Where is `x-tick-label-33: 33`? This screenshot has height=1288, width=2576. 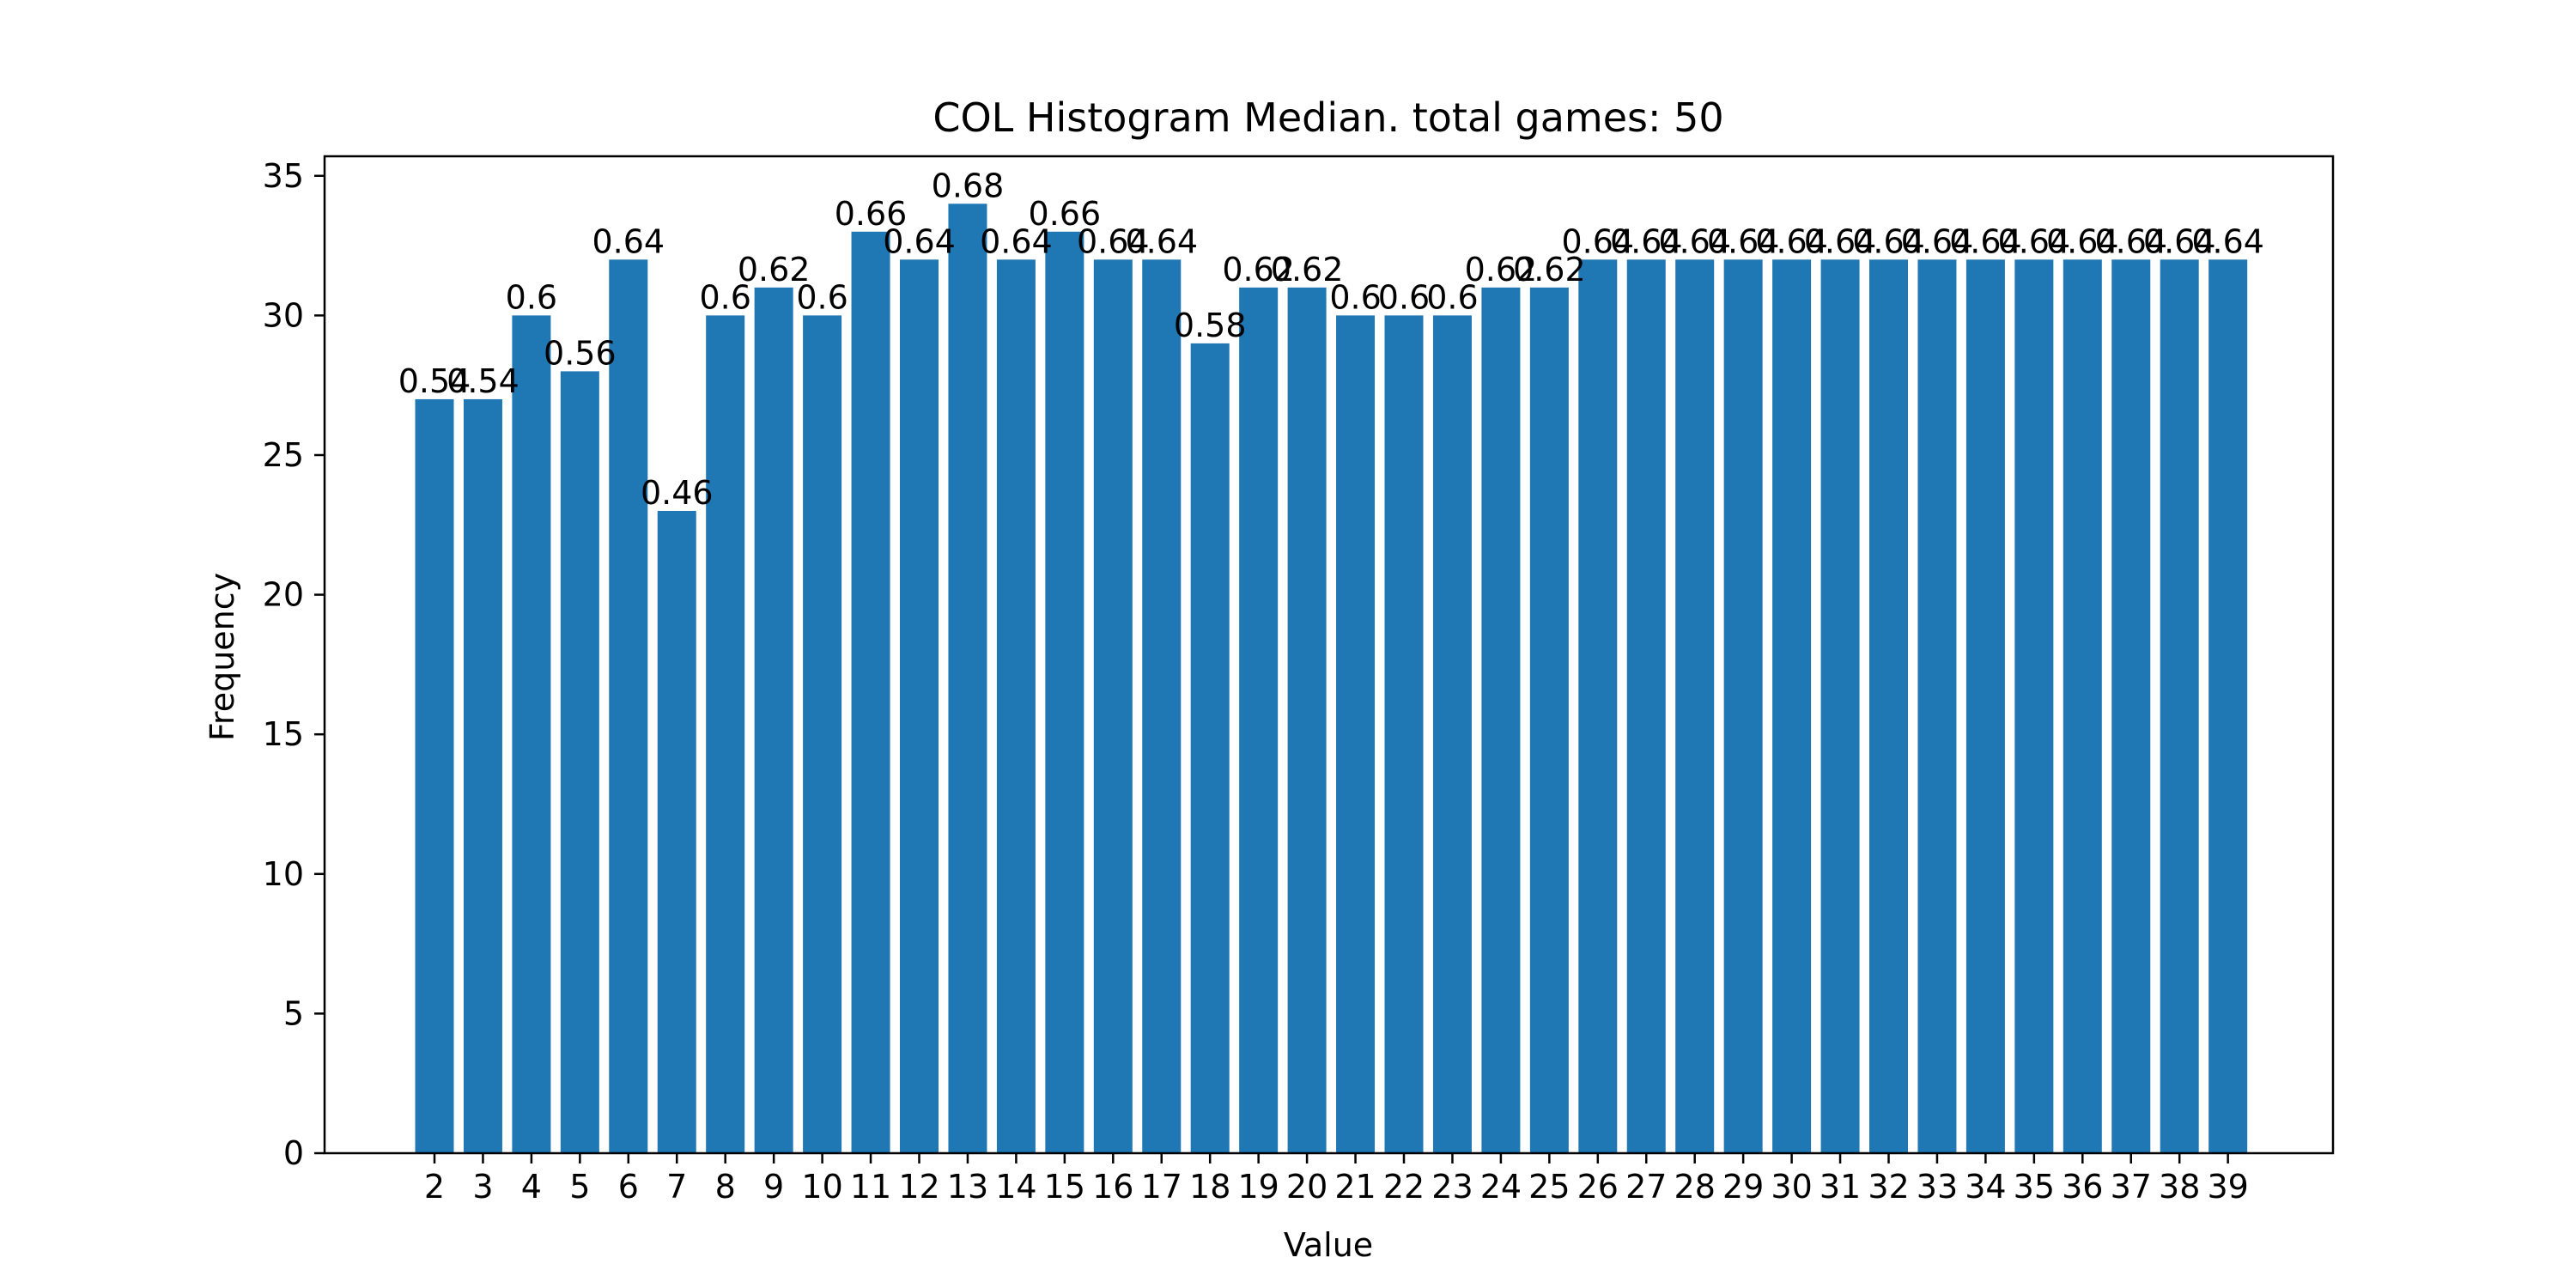
x-tick-label-33: 33 is located at coordinates (1938, 1187).